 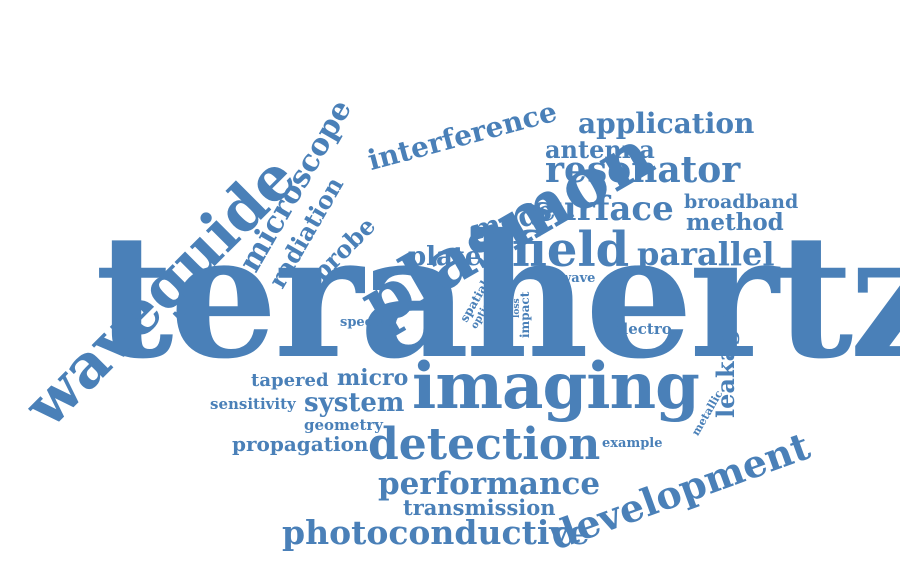 I want to click on word-imaging: imaging, so click(x=556, y=386).